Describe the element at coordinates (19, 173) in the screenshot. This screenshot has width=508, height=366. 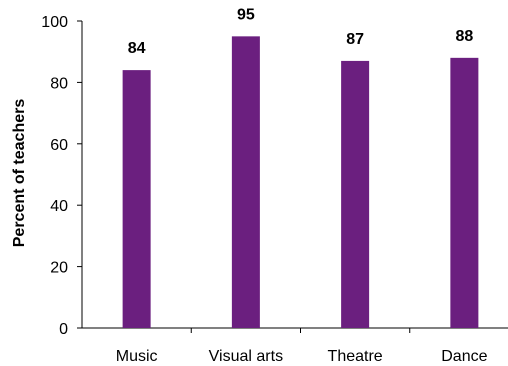
I see `y-axis-title: Percent of teachers` at that location.